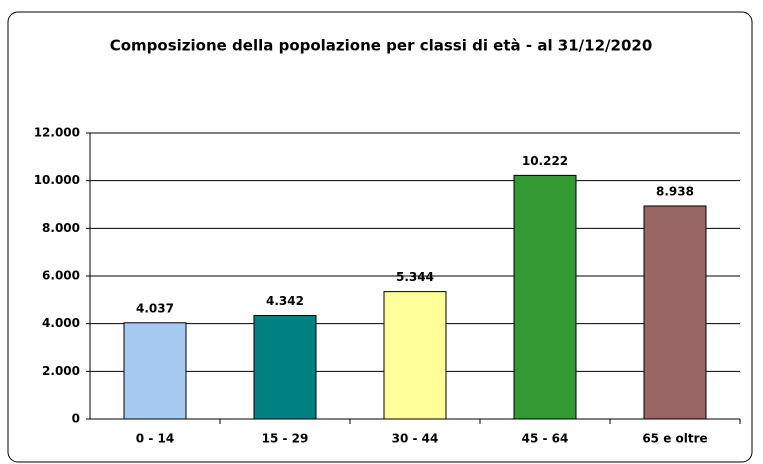 The height and width of the screenshot is (464, 763). I want to click on data-label: 4.342, so click(285, 301).